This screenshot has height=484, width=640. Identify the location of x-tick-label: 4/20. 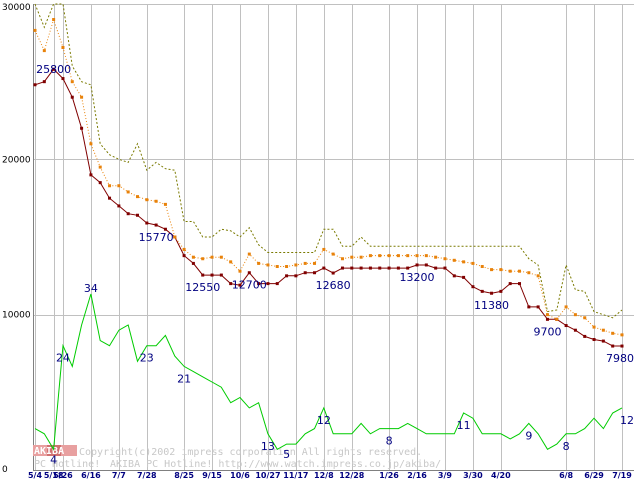
(501, 475).